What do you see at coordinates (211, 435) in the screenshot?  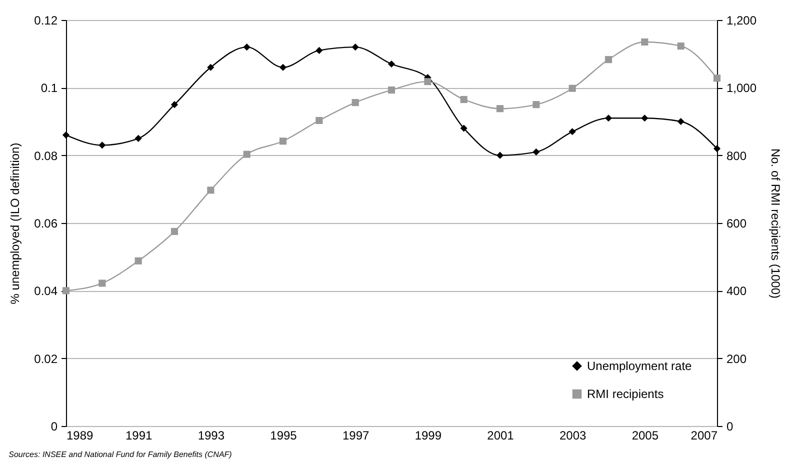 I see `x-tick-label: 1993` at bounding box center [211, 435].